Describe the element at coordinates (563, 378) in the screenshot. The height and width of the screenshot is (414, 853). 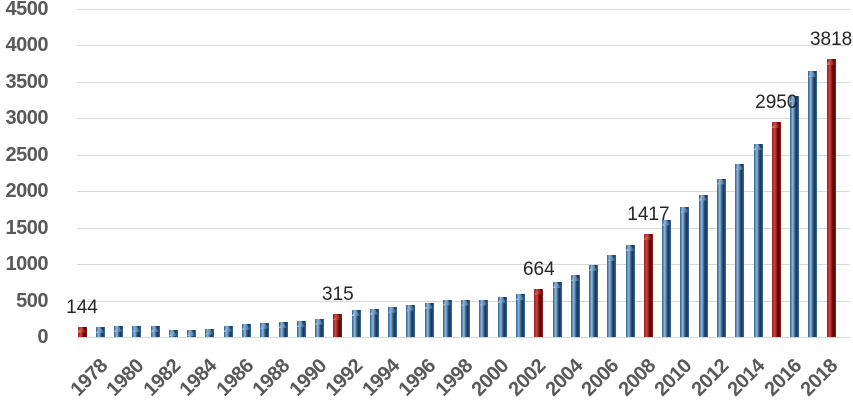
I see `x-tick-label: 2004` at that location.